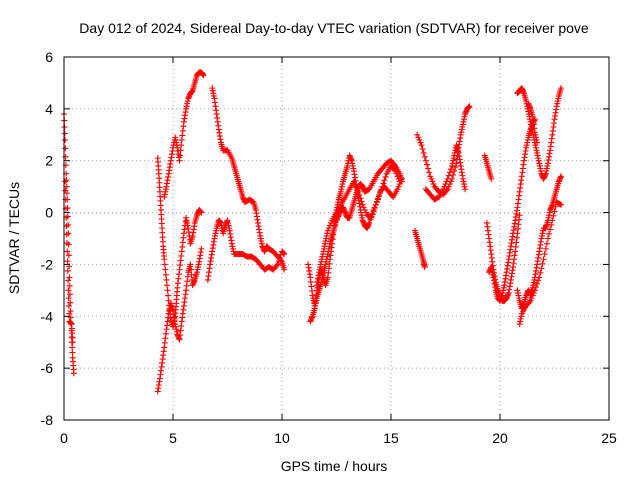  Describe the element at coordinates (334, 466) in the screenshot. I see `x-axis-label: GPS time / hours` at that location.